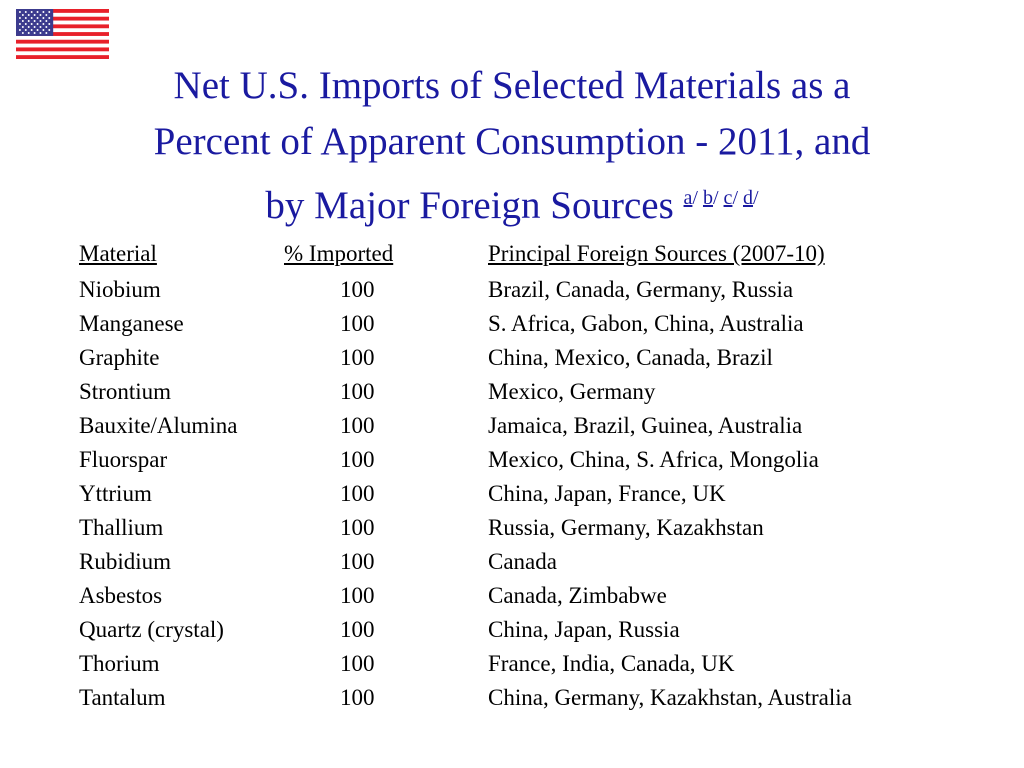  I want to click on header-sources: Principal Foreign Sources (2007-10), so click(656, 253).